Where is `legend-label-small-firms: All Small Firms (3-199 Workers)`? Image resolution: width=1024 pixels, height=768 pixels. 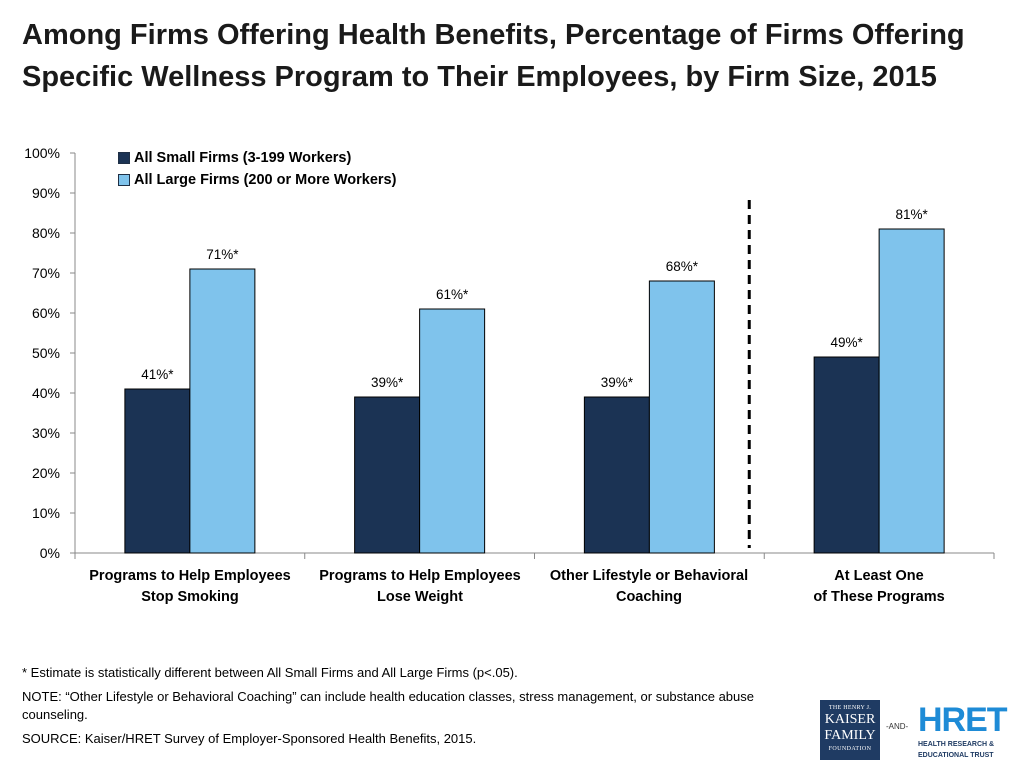
legend-label-small-firms: All Small Firms (3-199 Workers) is located at coordinates (243, 158).